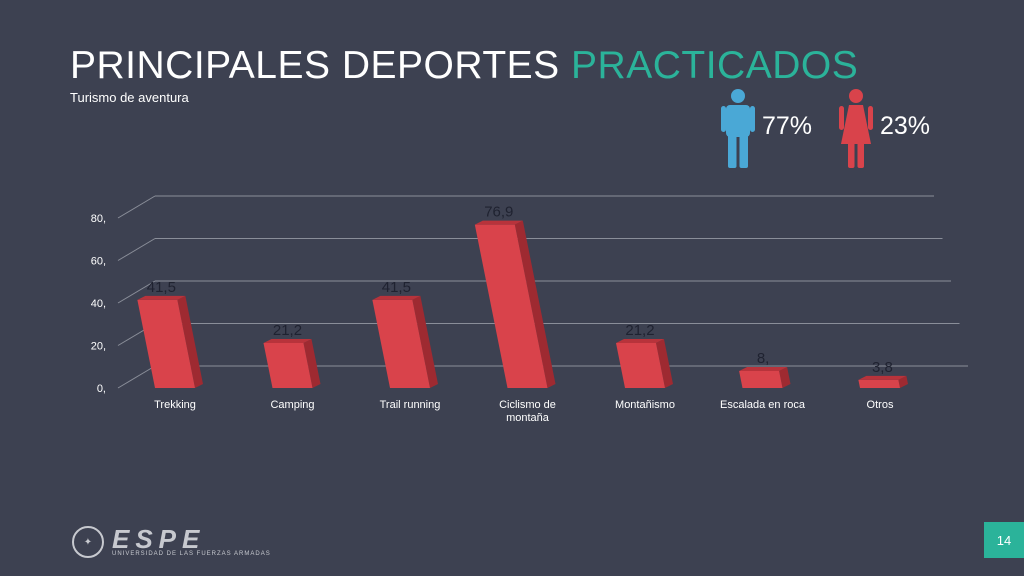 This screenshot has height=576, width=1024. What do you see at coordinates (905, 126) in the screenshot?
I see `female-percentage: 23%` at bounding box center [905, 126].